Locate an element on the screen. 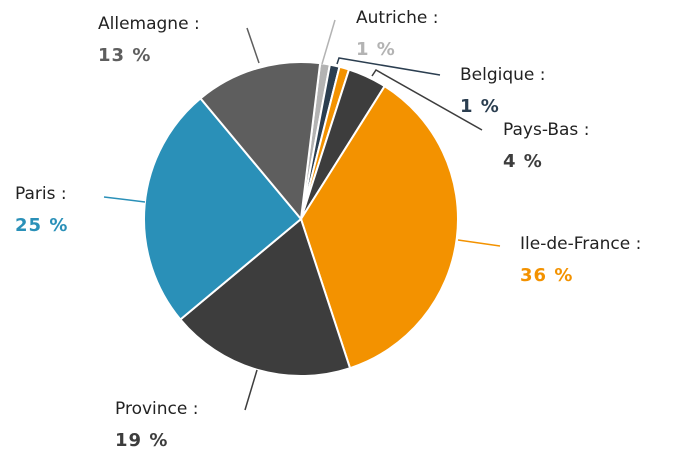  slice-label: Autriche : is located at coordinates (397, 18).